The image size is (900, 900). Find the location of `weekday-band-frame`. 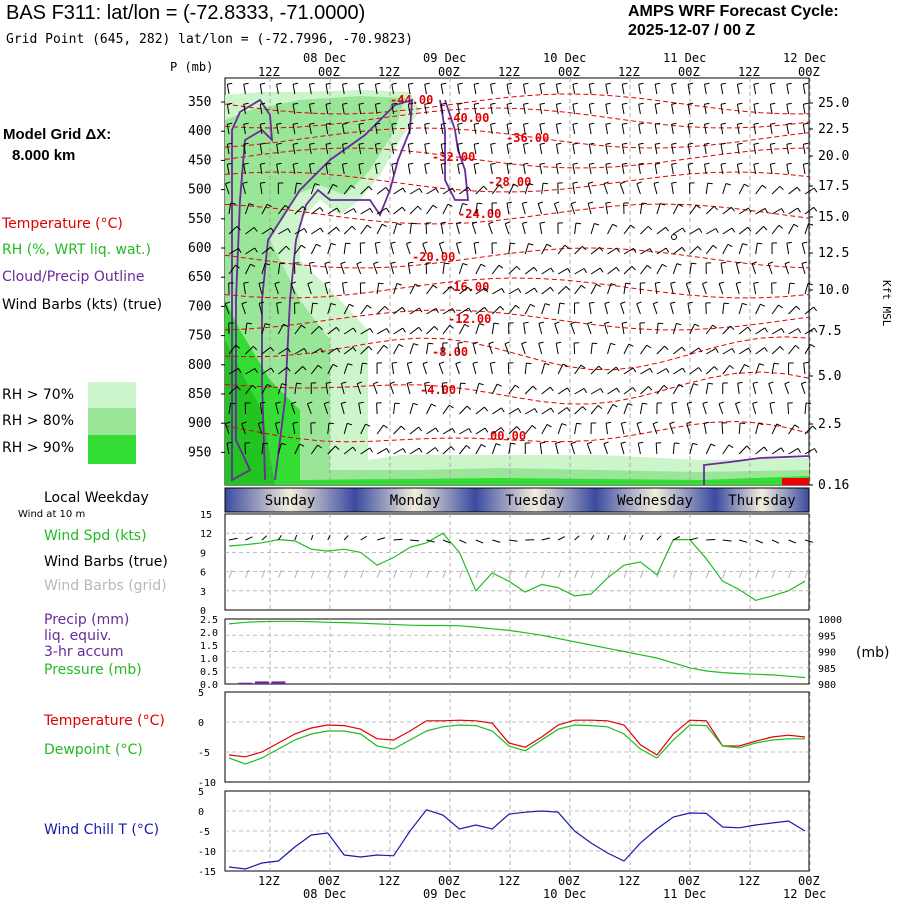

weekday-band-frame is located at coordinates (517, 500).